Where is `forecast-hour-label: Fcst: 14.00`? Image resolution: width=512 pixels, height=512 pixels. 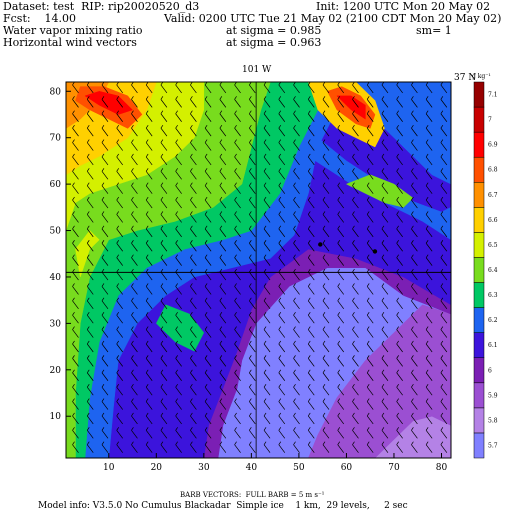
forecast-hour-label: Fcst: 14.00 is located at coordinates (40, 18).